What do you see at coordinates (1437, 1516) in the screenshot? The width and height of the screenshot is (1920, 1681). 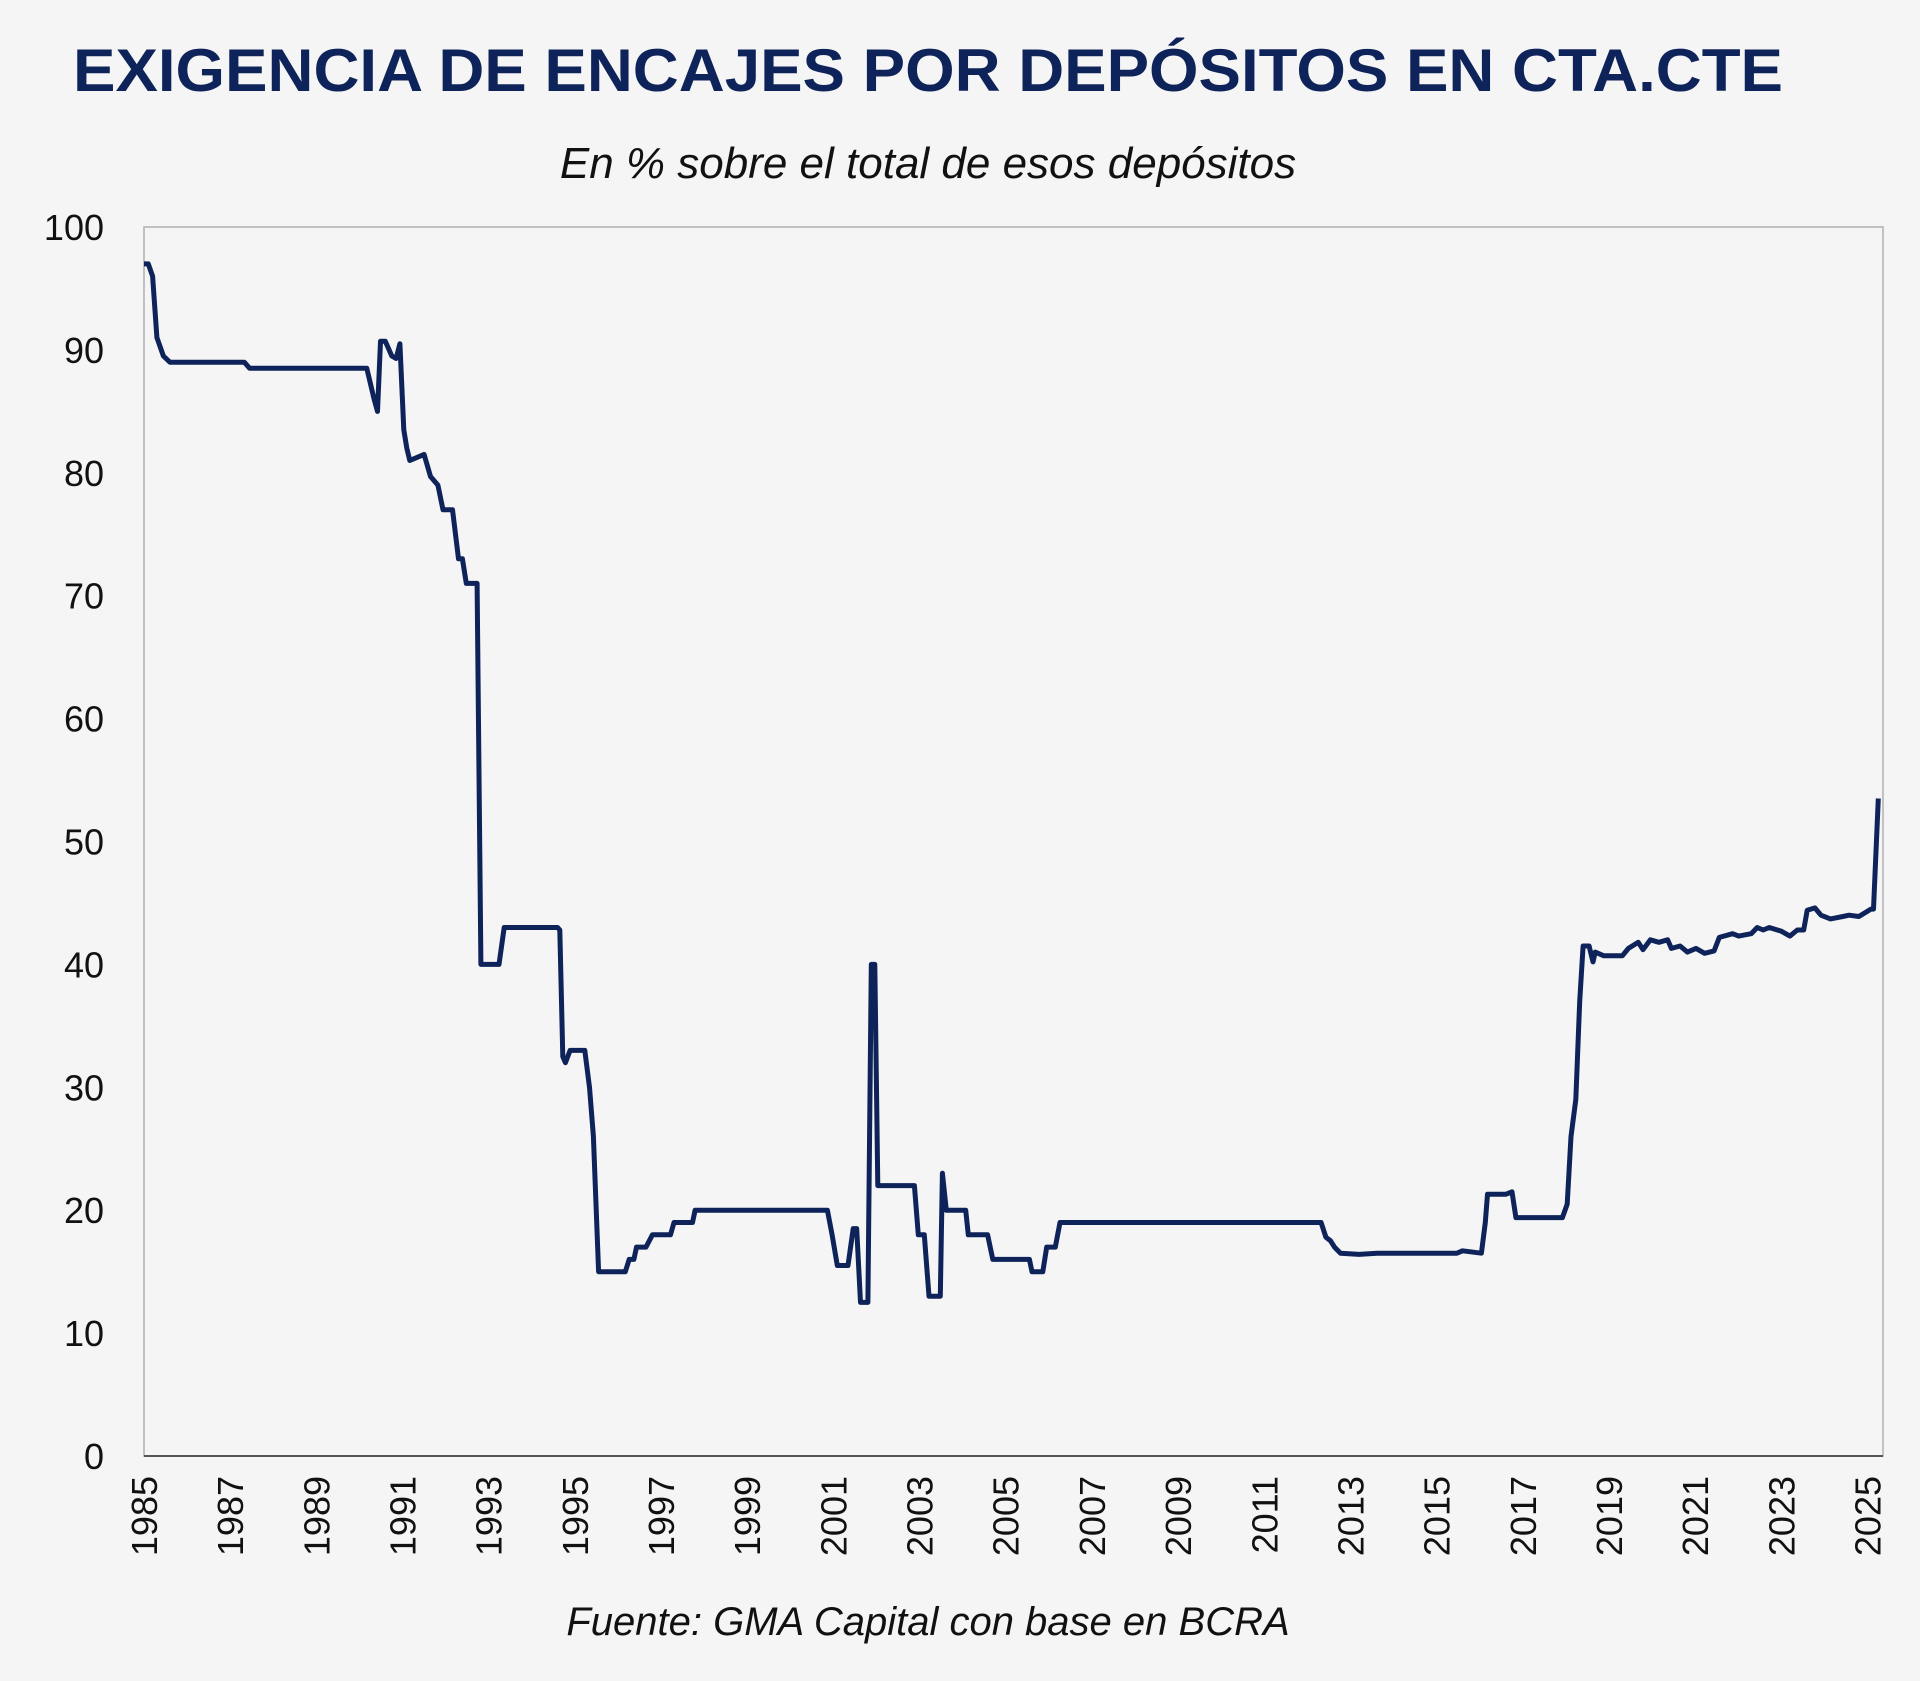 I see `x-tick-label: 2015` at bounding box center [1437, 1516].